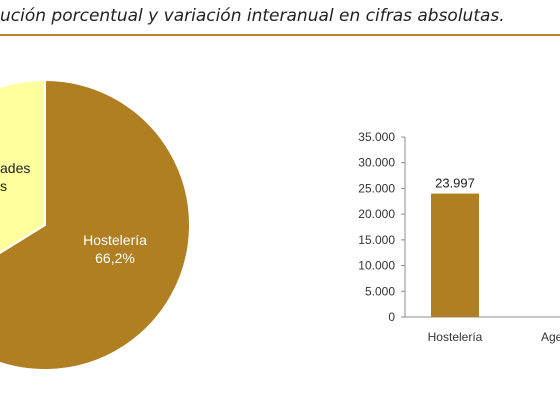  I want to click on bar-value-label: 23.997, so click(455, 183).